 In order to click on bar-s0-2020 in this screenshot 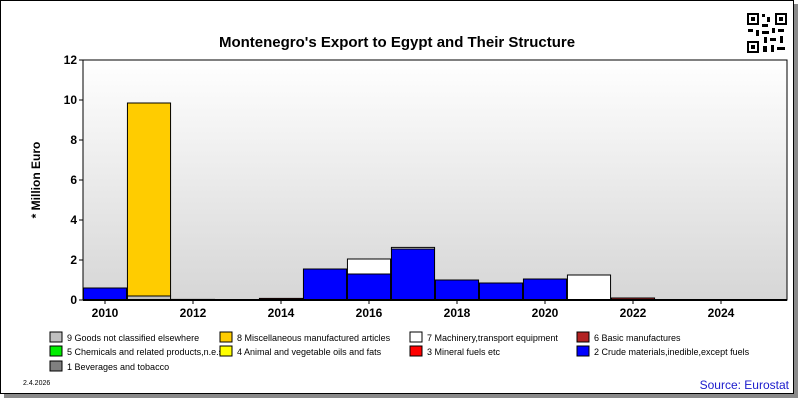, I will do `click(545, 289)`.